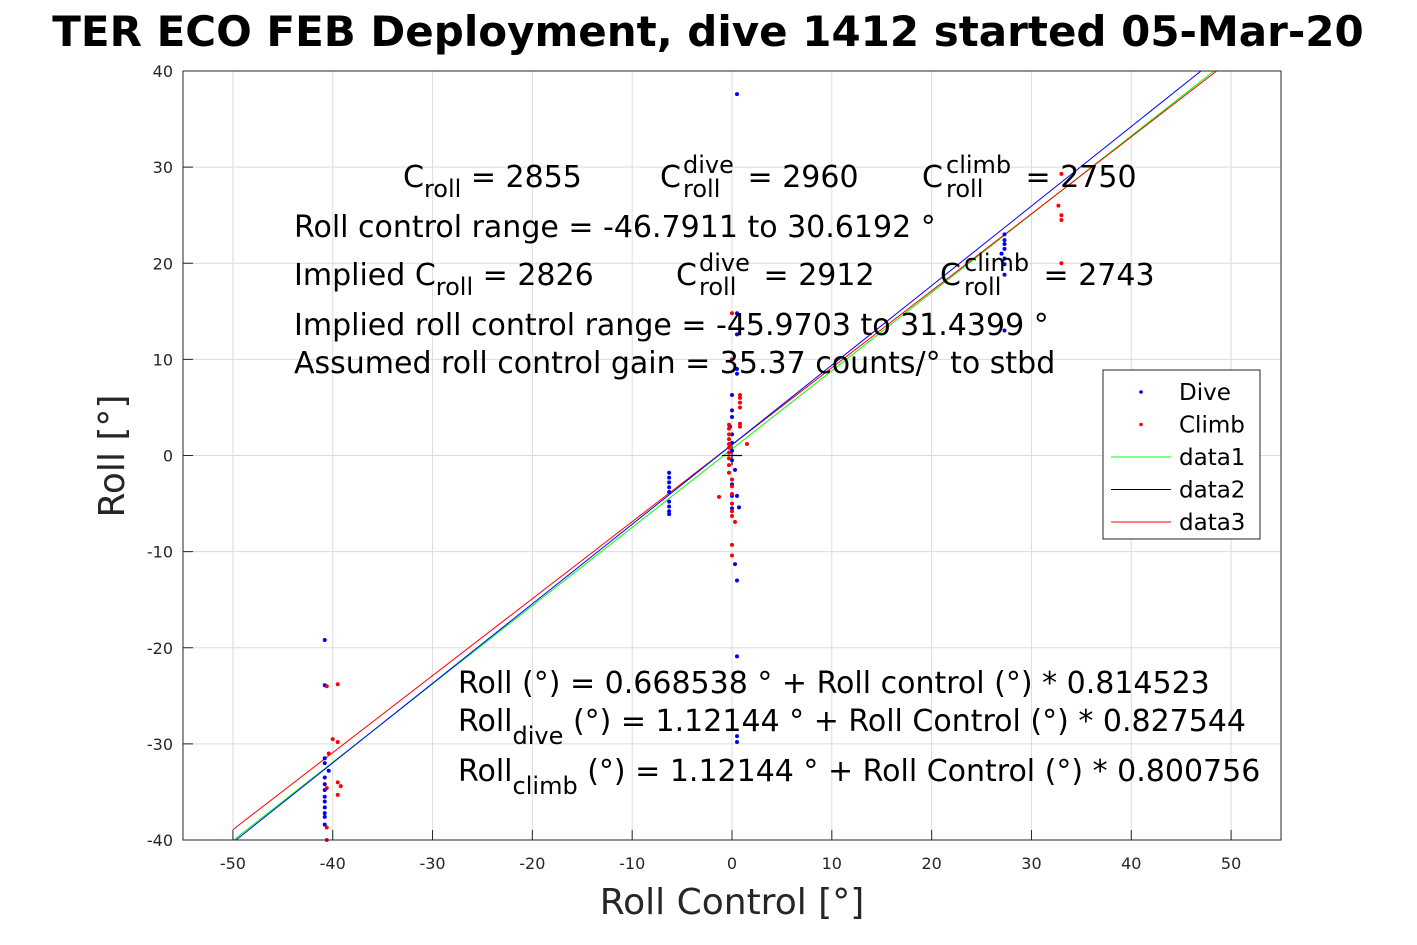 This screenshot has height=945, width=1417. I want to click on implied-dive-superscript: dive, so click(724, 263).